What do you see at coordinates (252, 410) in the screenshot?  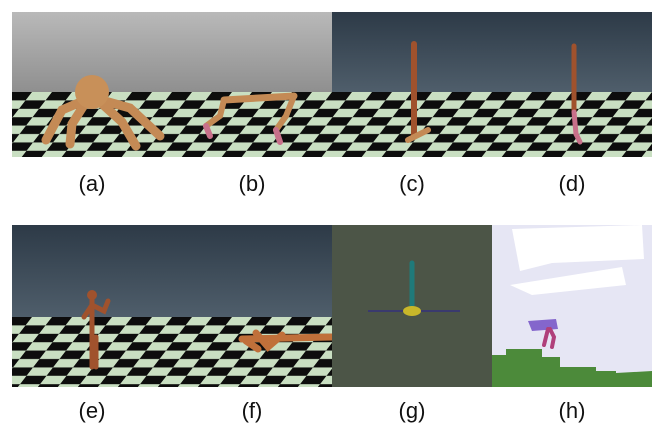 I see `panel-f-label: (f)` at bounding box center [252, 410].